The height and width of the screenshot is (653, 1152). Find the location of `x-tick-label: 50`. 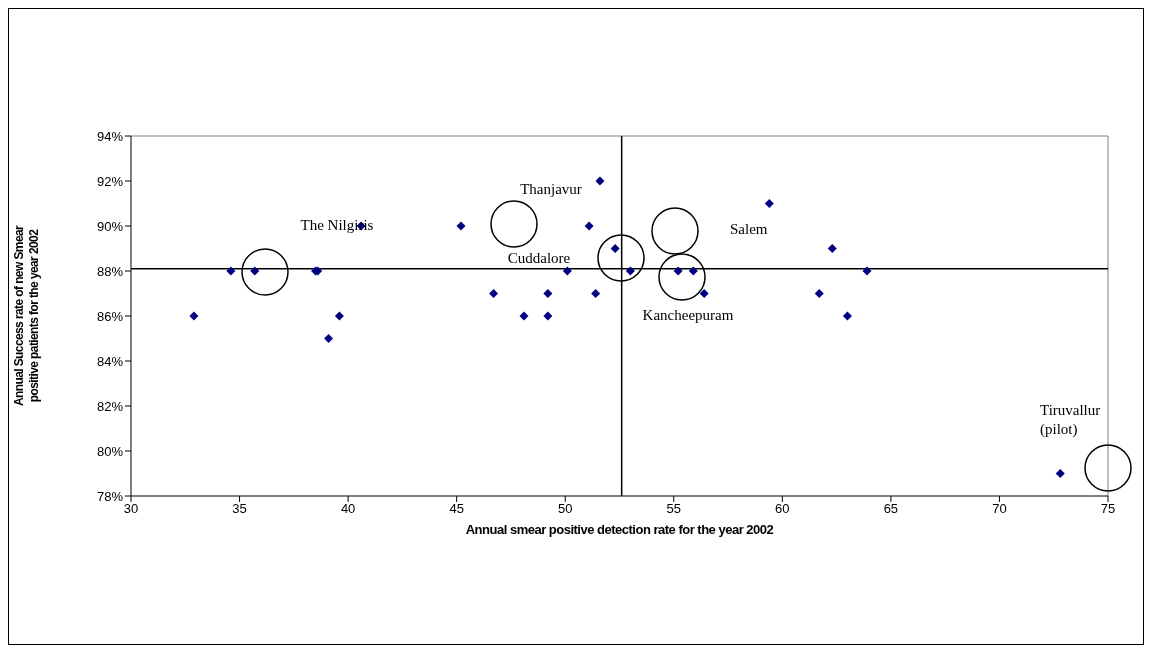

x-tick-label: 50 is located at coordinates (565, 509).